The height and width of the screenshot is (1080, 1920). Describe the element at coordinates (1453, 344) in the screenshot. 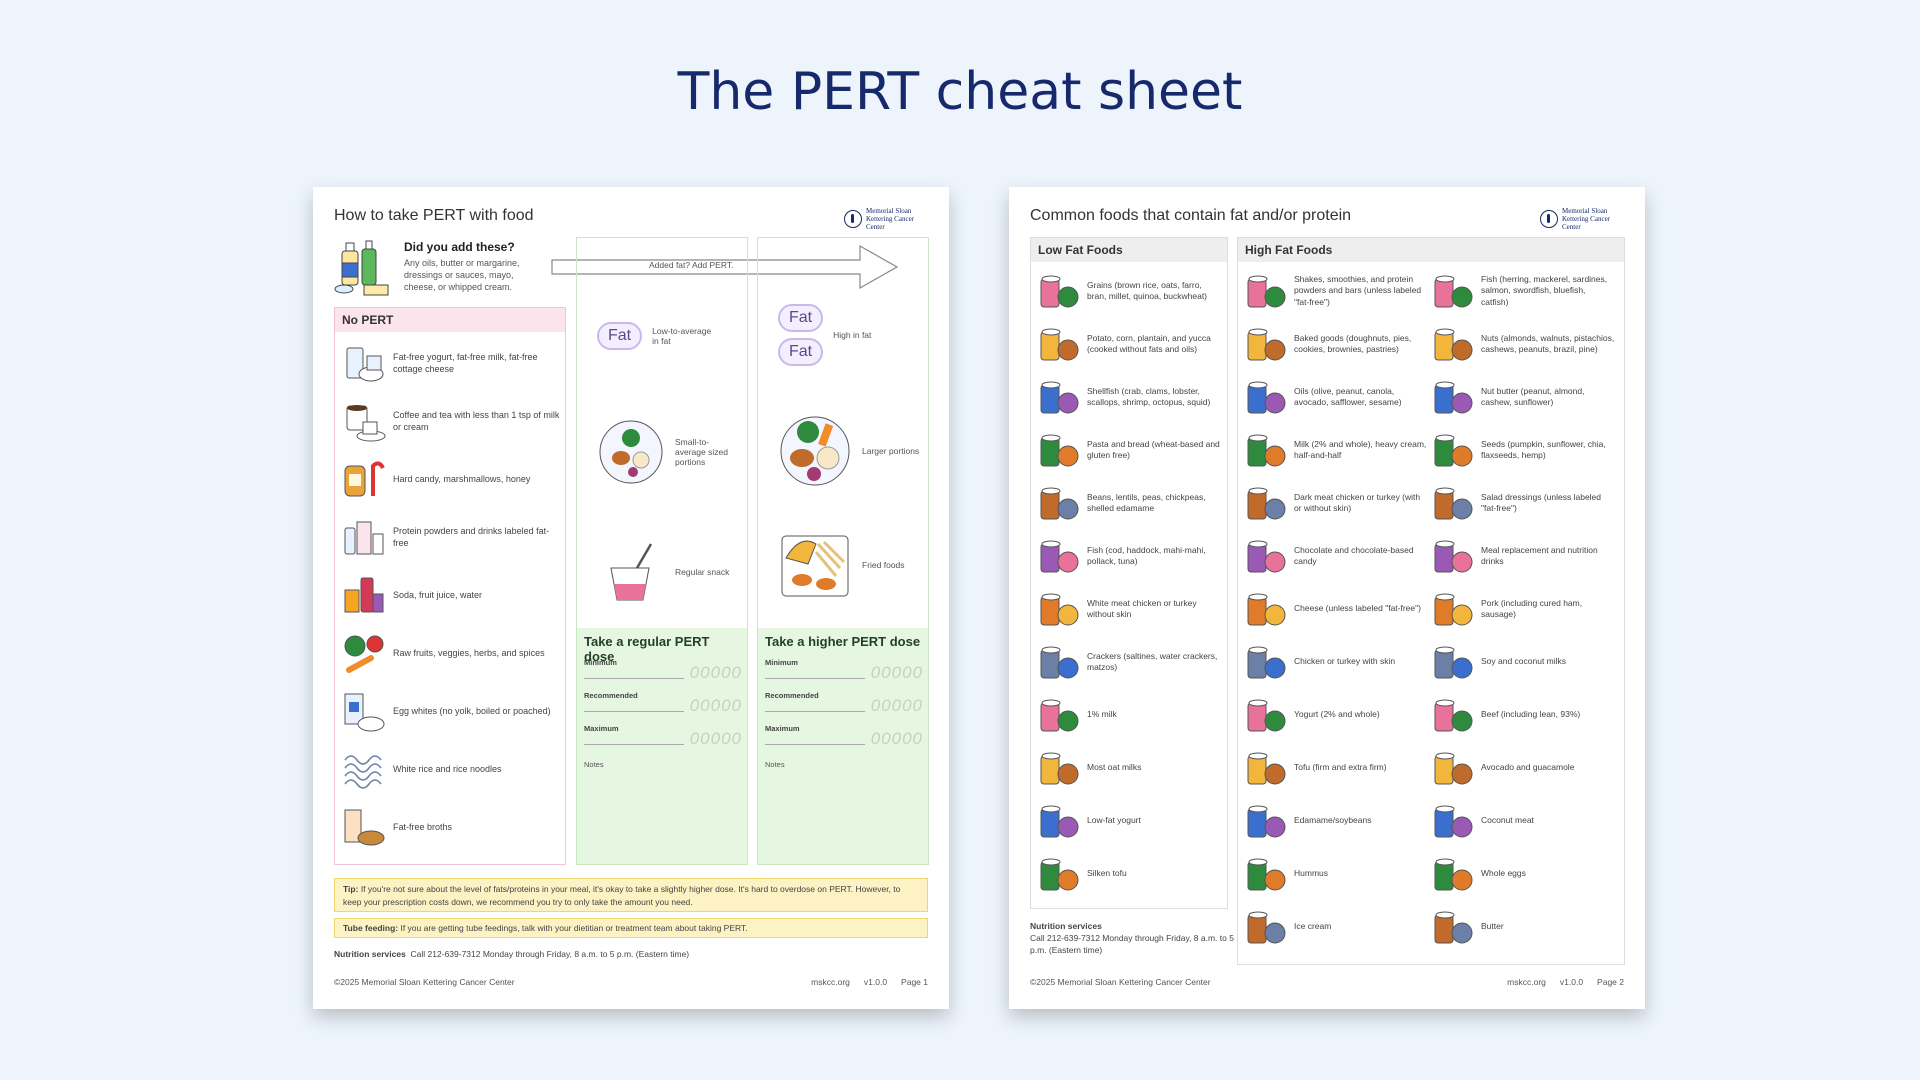

I see `nuts-icon` at that location.